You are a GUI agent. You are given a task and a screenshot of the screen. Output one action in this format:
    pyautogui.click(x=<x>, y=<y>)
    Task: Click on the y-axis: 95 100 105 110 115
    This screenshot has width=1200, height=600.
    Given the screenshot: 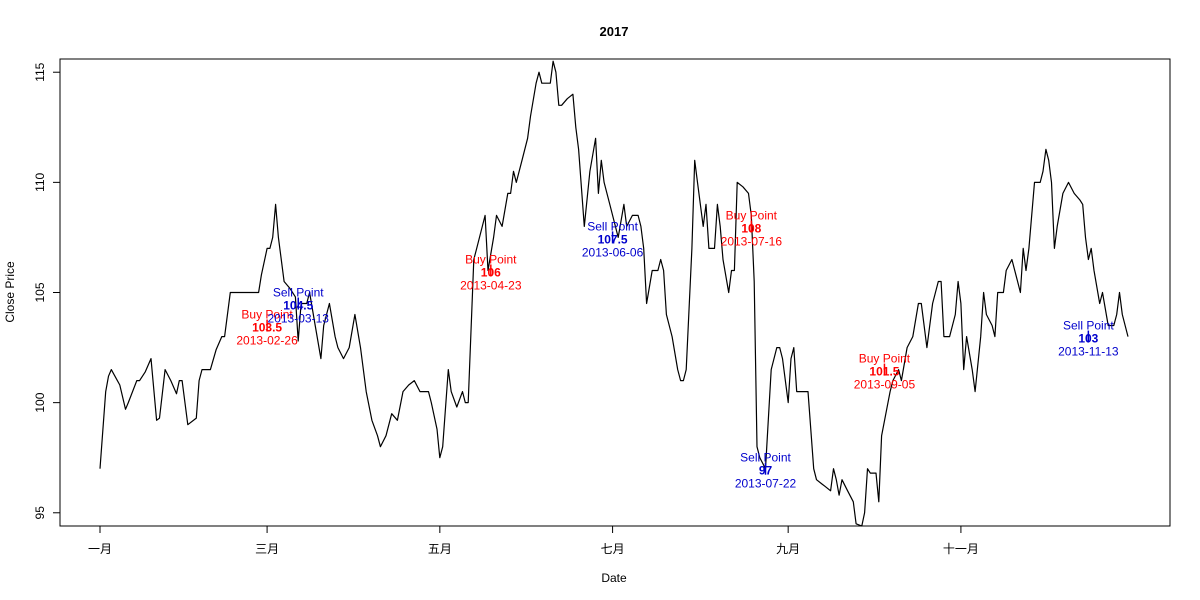 What is the action you would take?
    pyautogui.click(x=47, y=291)
    